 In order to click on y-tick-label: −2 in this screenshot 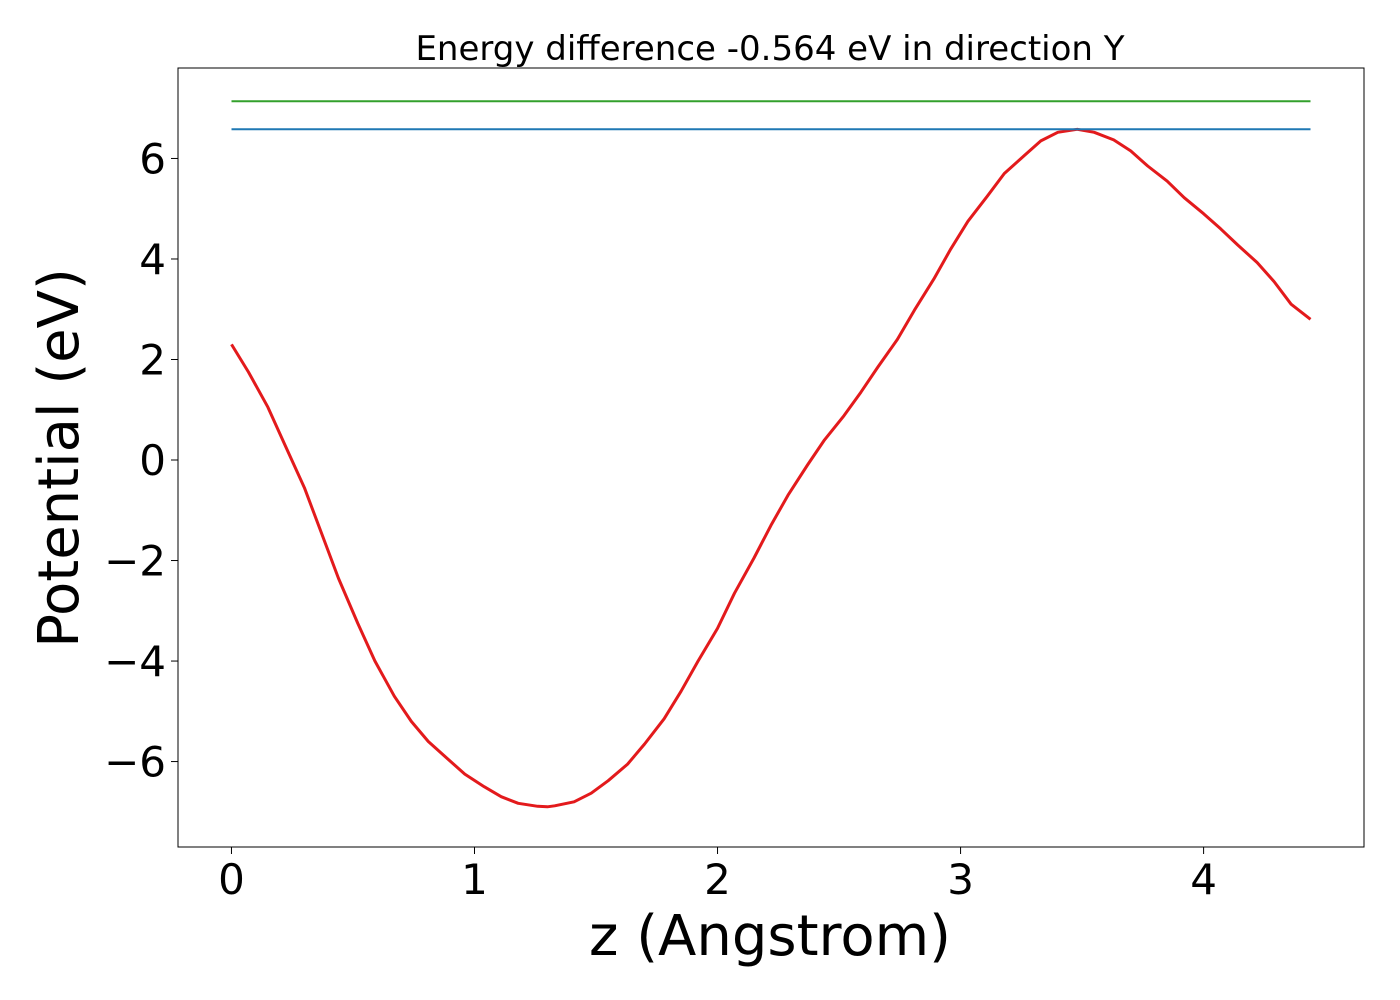, I will do `click(135, 561)`.